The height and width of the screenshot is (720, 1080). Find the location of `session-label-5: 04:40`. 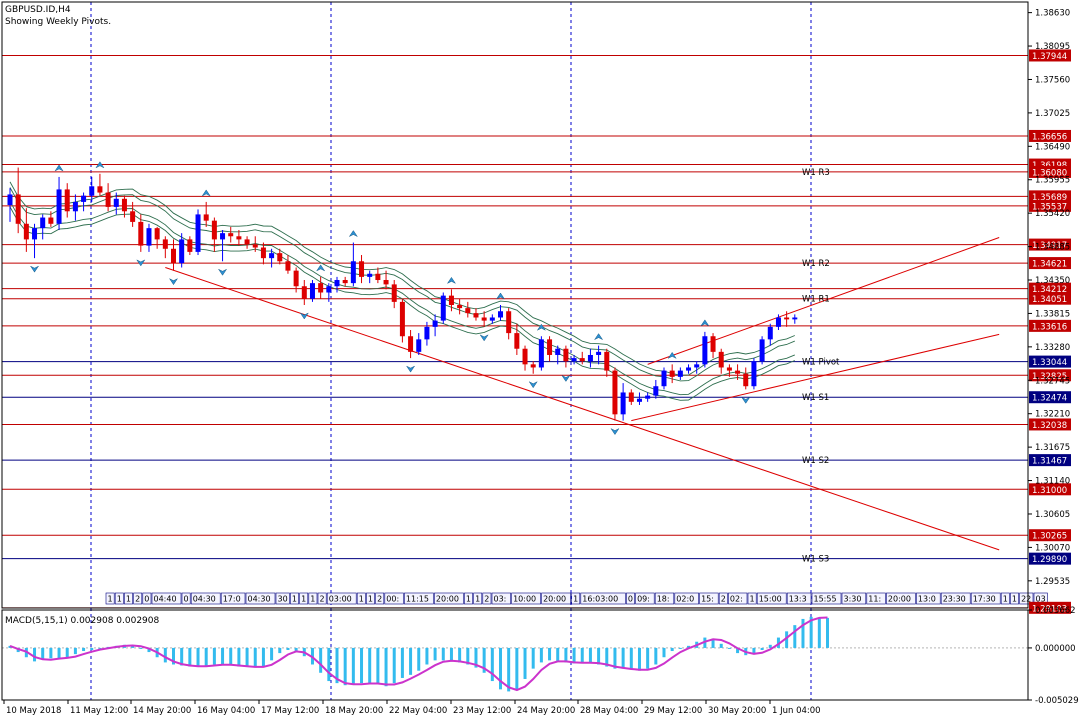

session-label-5: 04:40 is located at coordinates (165, 599).